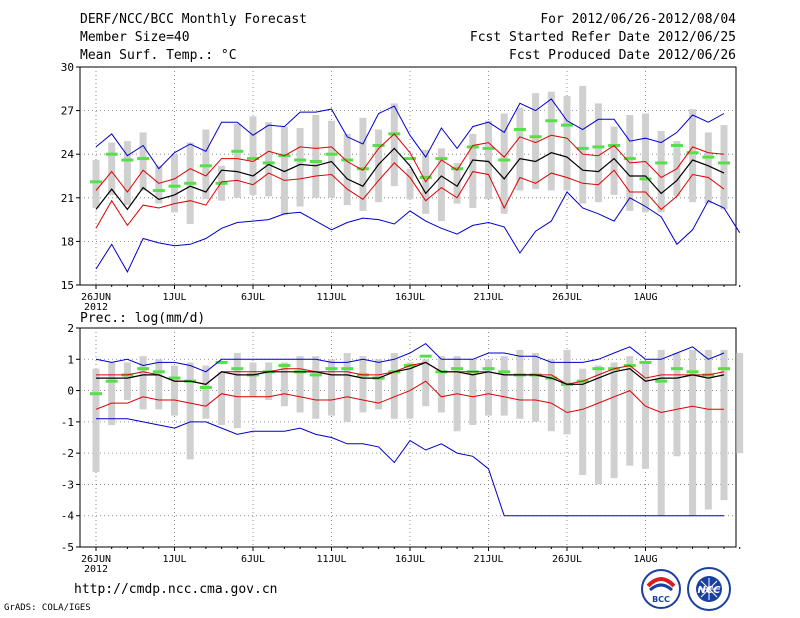 The width and height of the screenshot is (800, 618). What do you see at coordinates (70, 359) in the screenshot?
I see `y-tick-label: 1` at bounding box center [70, 359].